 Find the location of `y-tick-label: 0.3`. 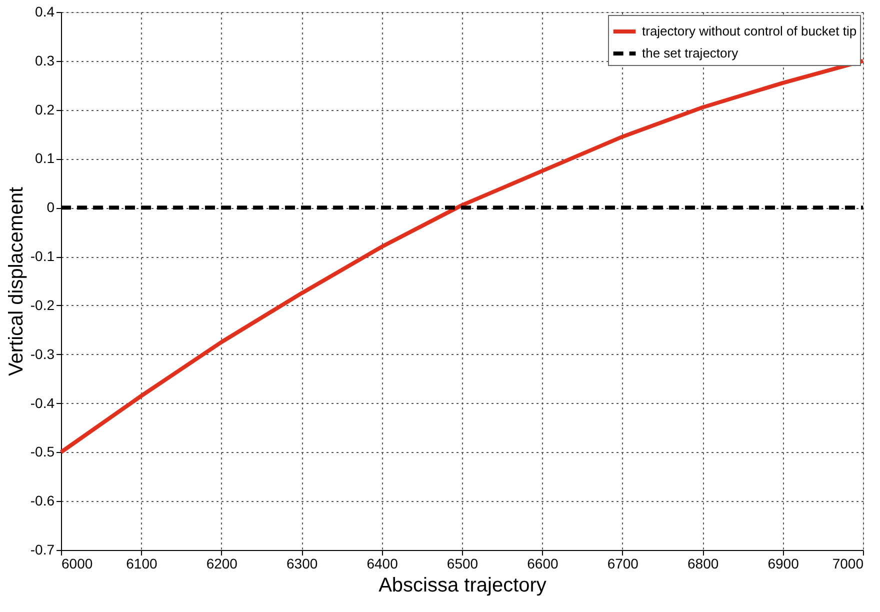

y-tick-label: 0.3 is located at coordinates (45, 60).